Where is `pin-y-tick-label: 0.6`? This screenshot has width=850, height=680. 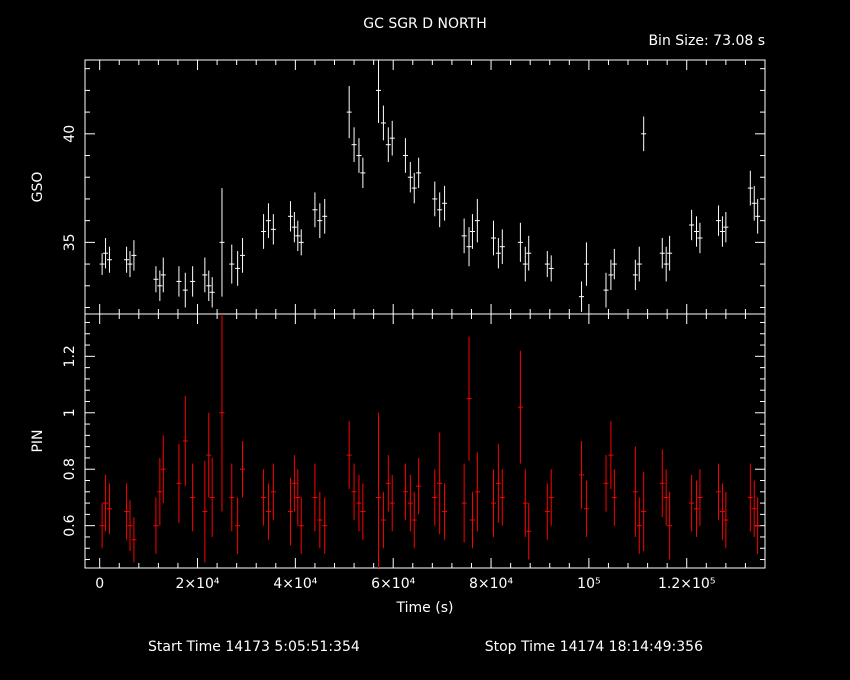
pin-y-tick-label: 0.6 is located at coordinates (70, 525).